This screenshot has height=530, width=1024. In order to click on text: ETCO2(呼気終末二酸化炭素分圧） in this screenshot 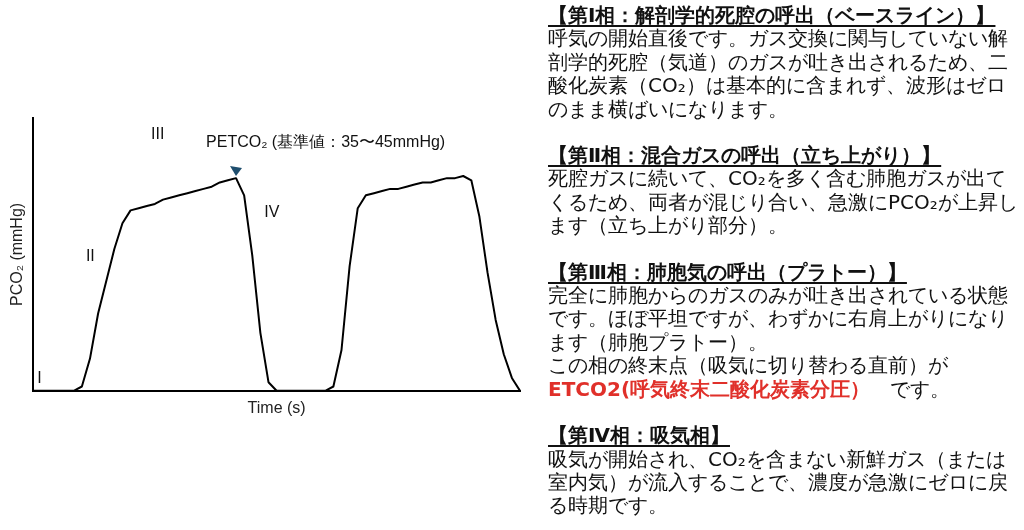, I will do `click(709, 388)`.